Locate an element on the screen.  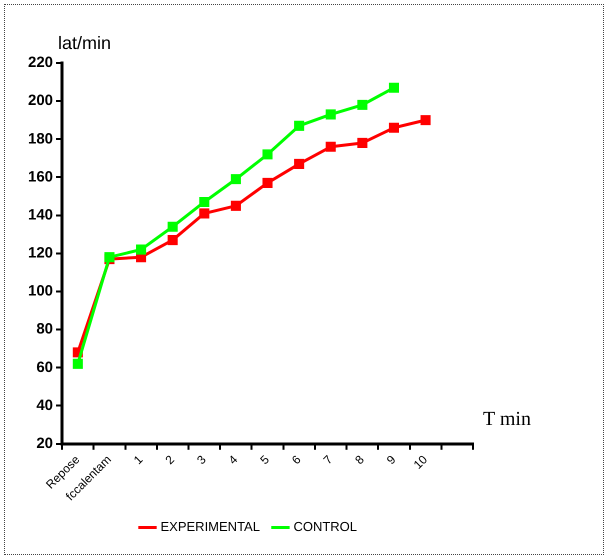
x-tick-label: 7 is located at coordinates (328, 460).